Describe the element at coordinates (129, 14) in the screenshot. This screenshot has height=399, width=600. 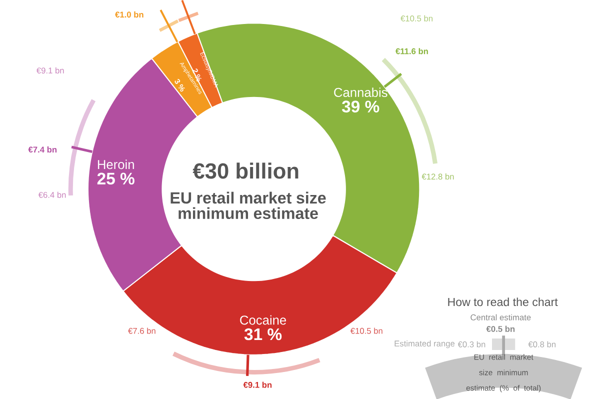
I see `text: €1.0 bn` at that location.